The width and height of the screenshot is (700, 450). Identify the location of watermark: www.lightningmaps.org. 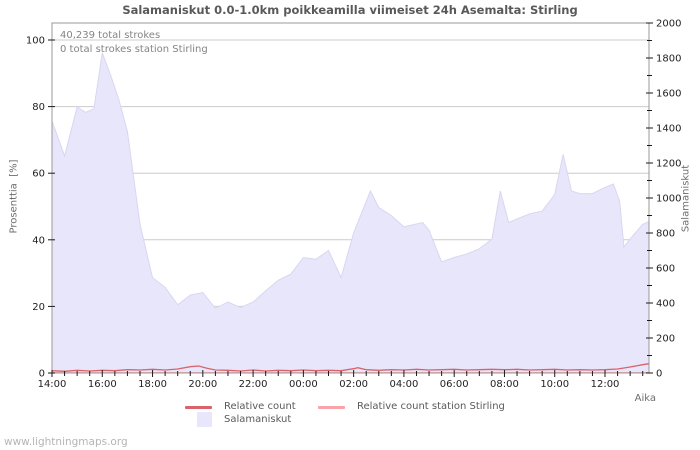
(66, 442).